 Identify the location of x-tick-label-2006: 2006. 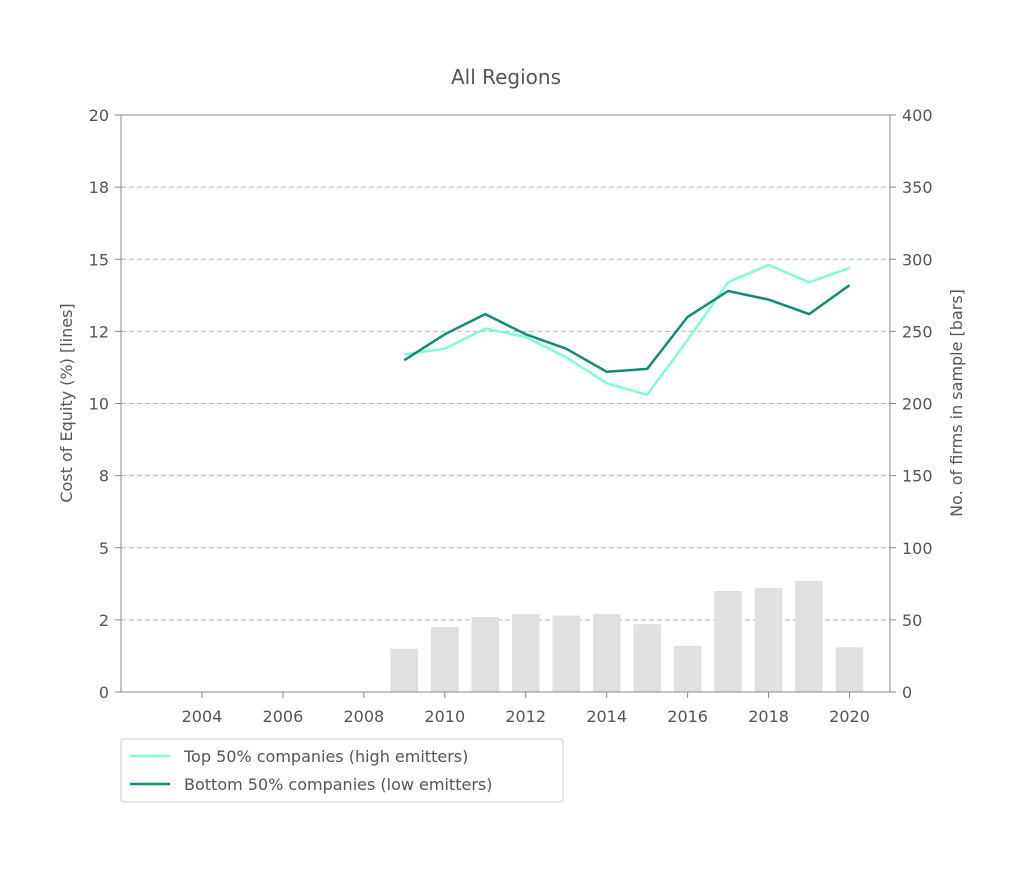
(283, 716).